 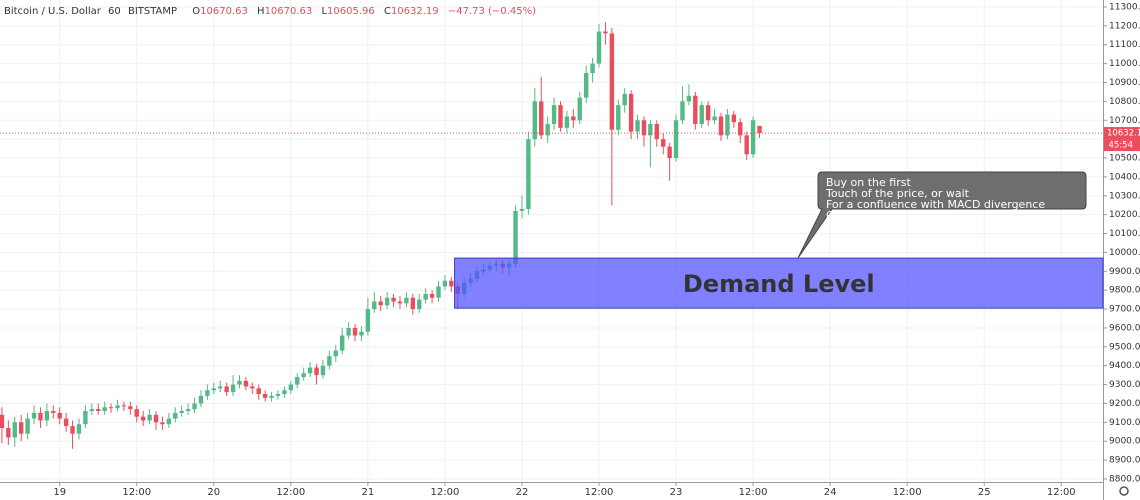 I want to click on settings-icon, so click(x=1124, y=491).